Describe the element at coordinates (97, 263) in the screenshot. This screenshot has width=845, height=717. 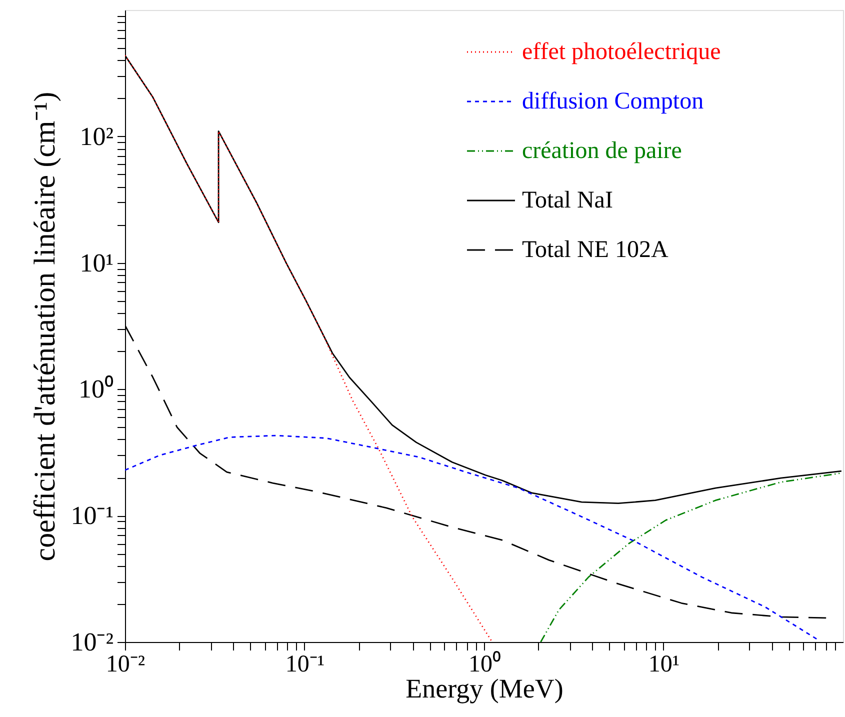
I see `y-tick-label: 10¹` at that location.